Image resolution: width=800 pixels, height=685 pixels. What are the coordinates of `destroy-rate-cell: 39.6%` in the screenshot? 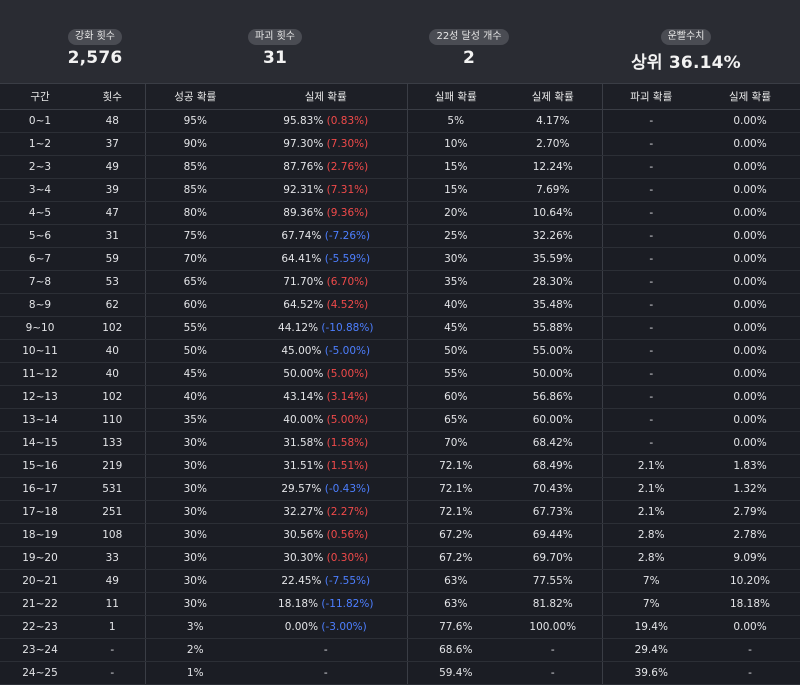 It's located at (651, 673).